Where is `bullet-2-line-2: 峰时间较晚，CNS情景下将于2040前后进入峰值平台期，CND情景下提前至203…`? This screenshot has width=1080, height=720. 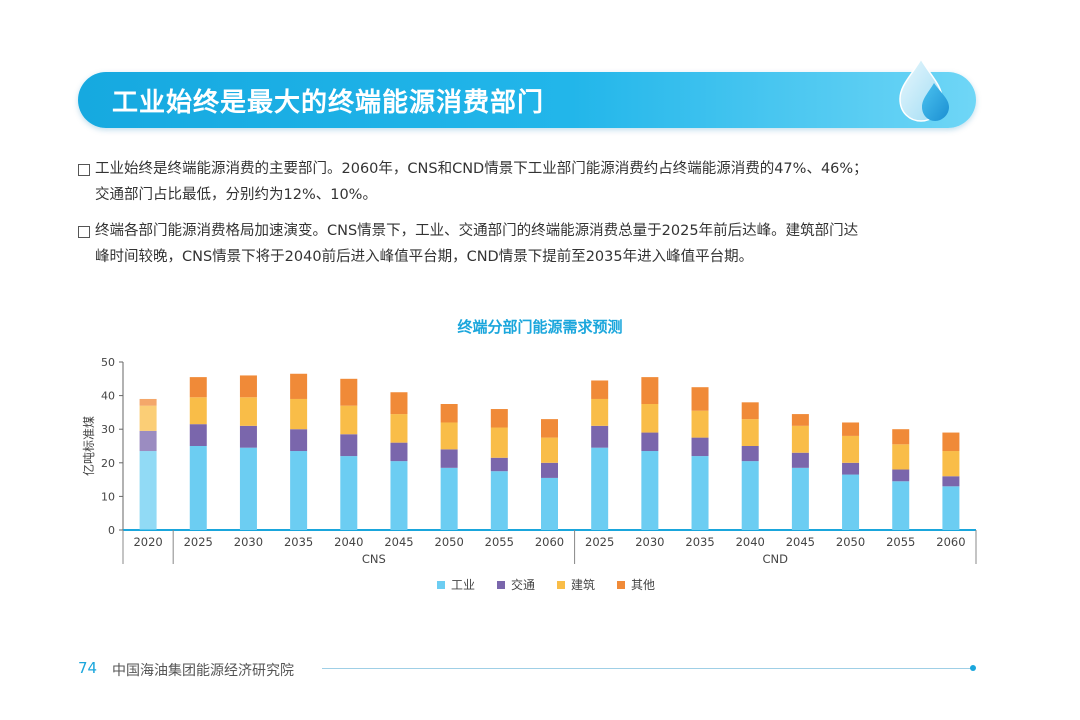
bullet-2-line-2: 峰时间较晚，CNS情景下将于2040前后进入峰值平台期，CND情景下提前至203… is located at coordinates (424, 257).